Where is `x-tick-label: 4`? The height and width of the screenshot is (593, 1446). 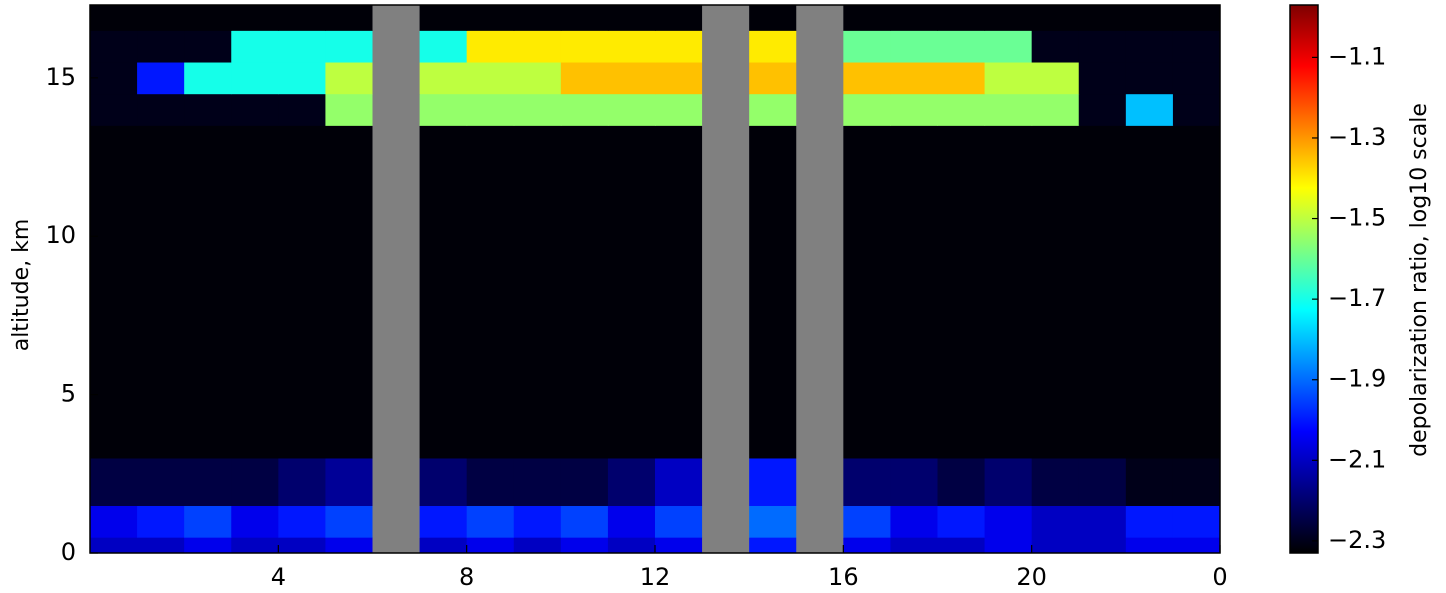 x-tick-label: 4 is located at coordinates (278, 577).